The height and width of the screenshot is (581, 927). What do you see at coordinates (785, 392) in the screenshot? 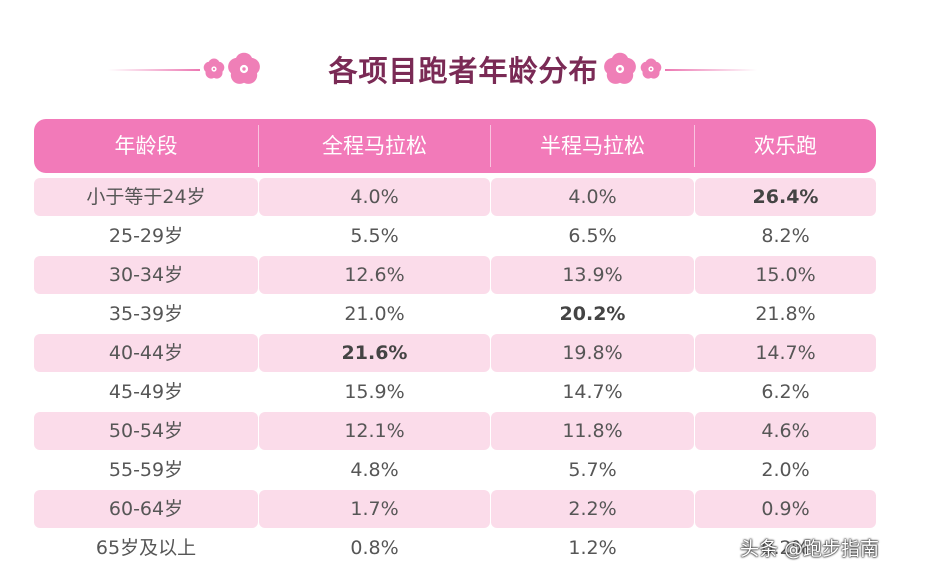
I see `cell-fun-run: 6.2%` at bounding box center [785, 392].